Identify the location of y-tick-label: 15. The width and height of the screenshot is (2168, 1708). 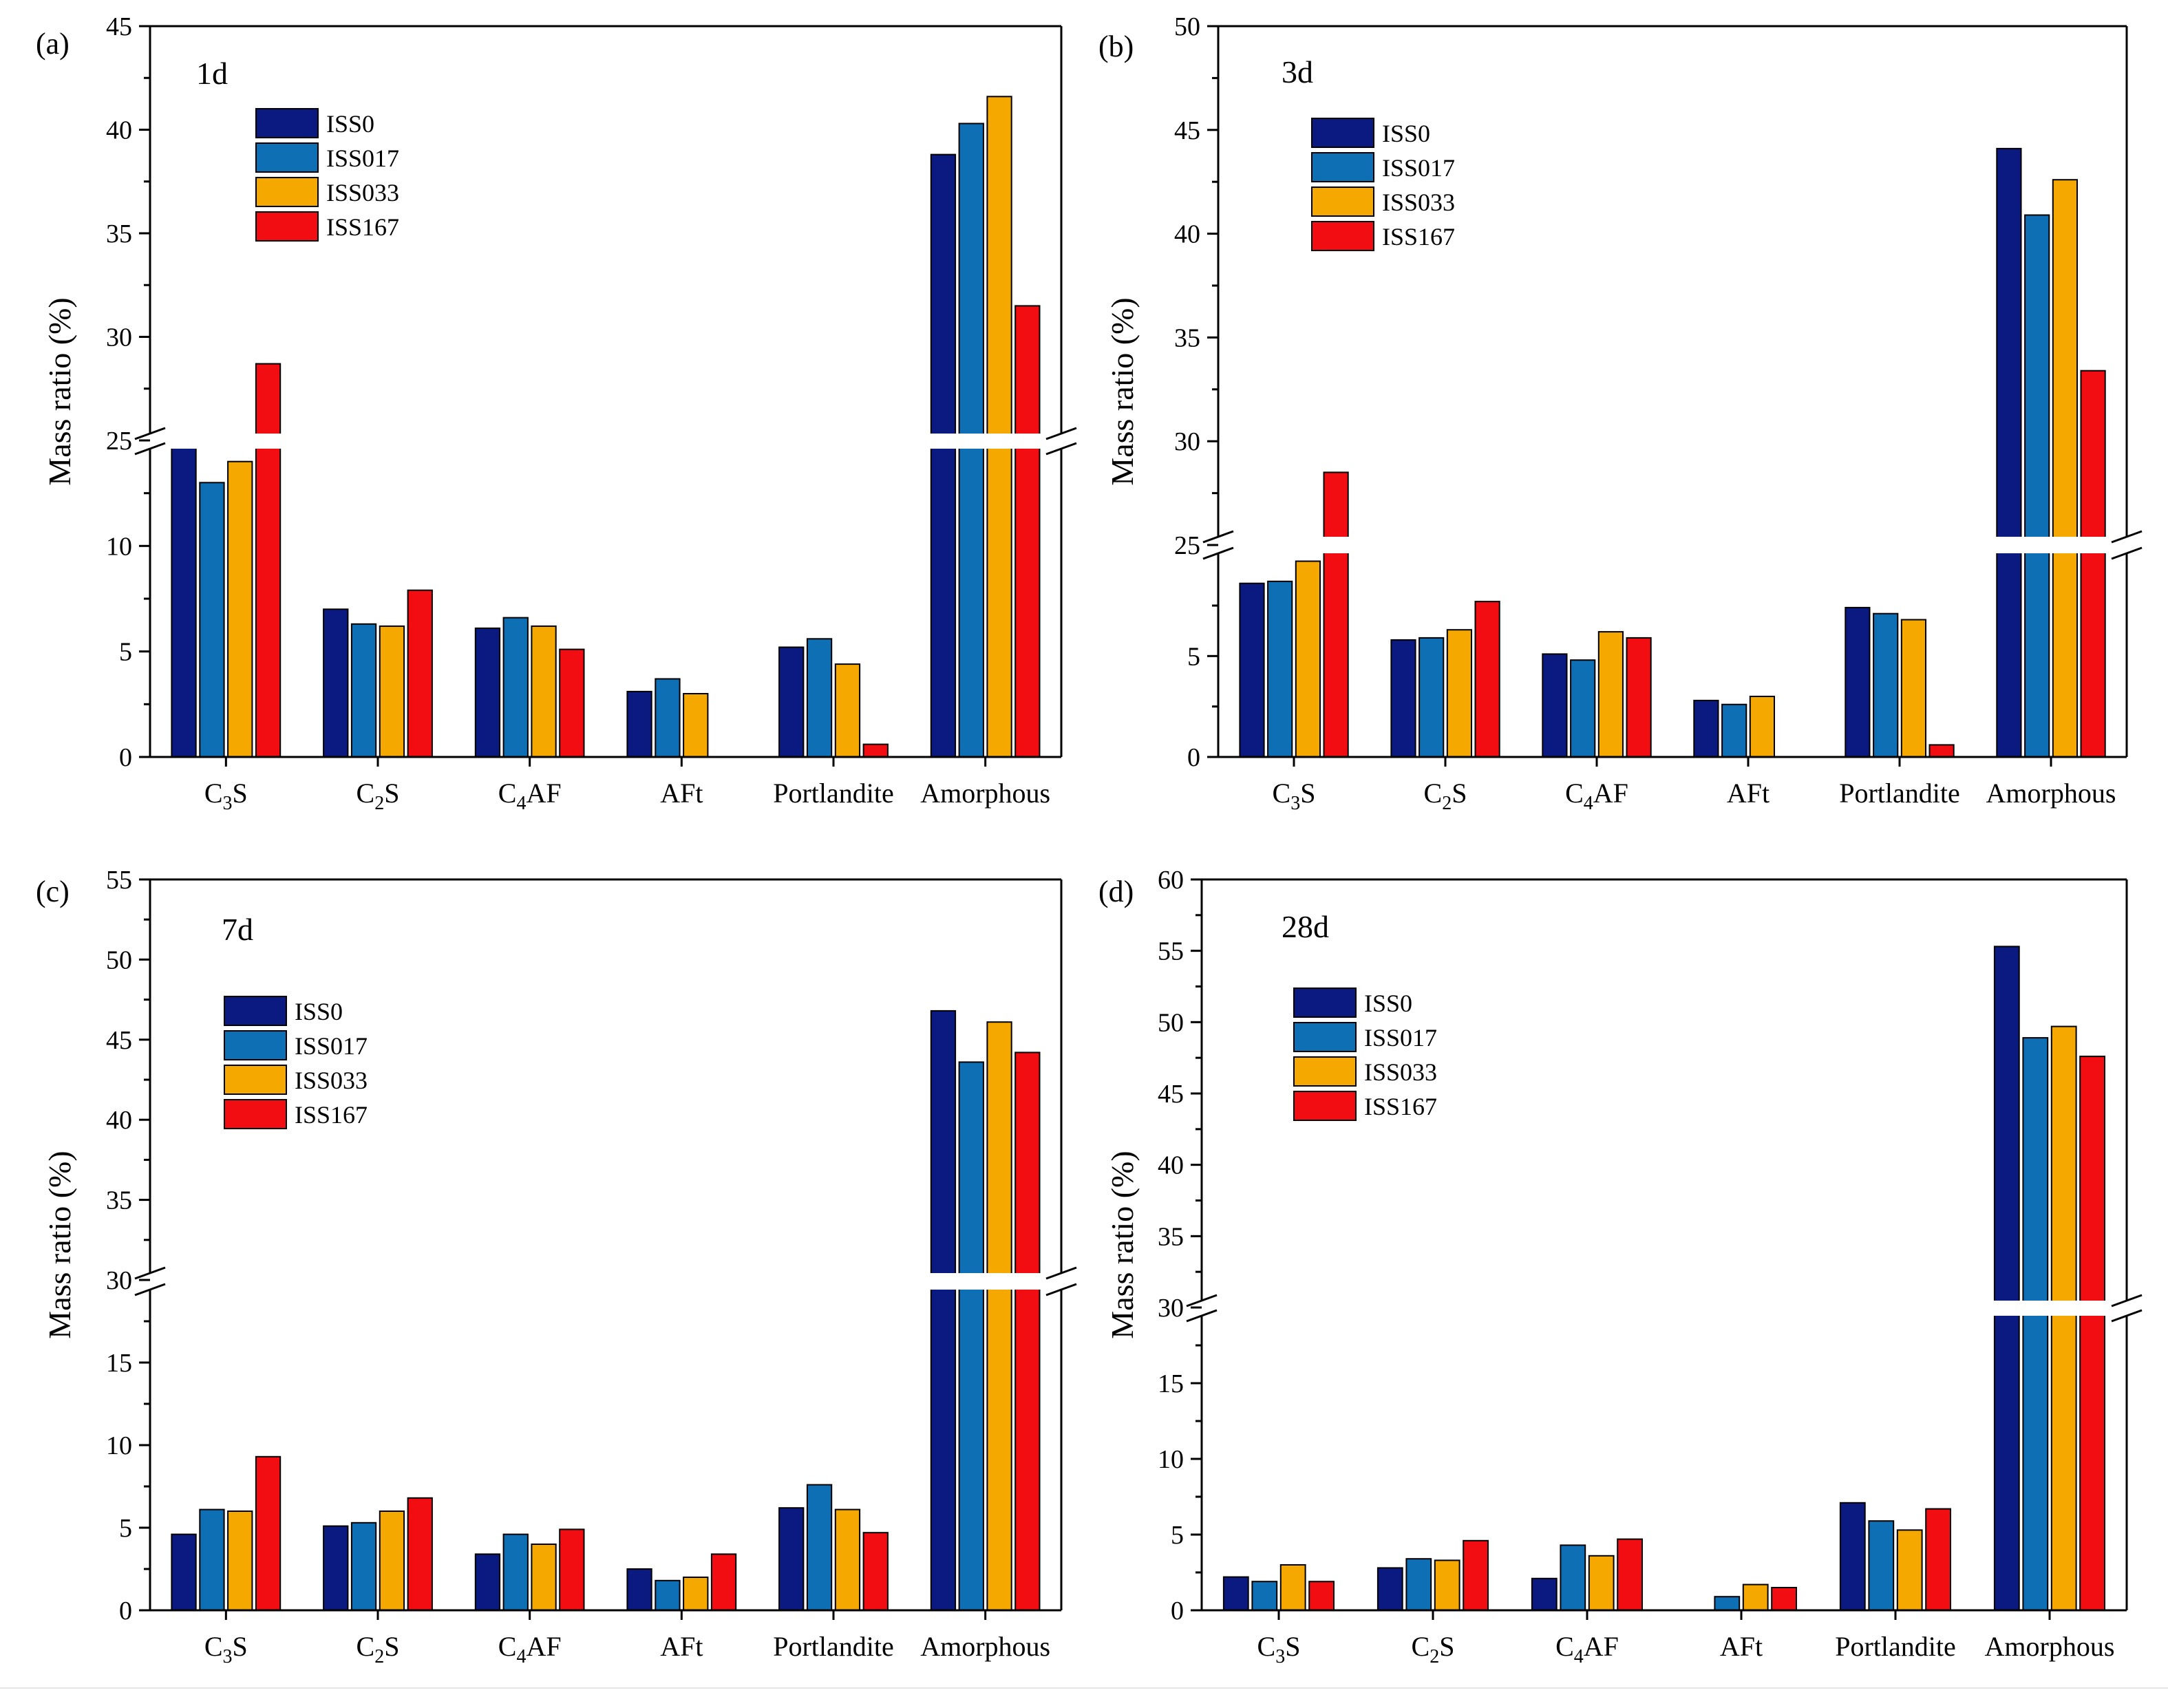
(1171, 1383).